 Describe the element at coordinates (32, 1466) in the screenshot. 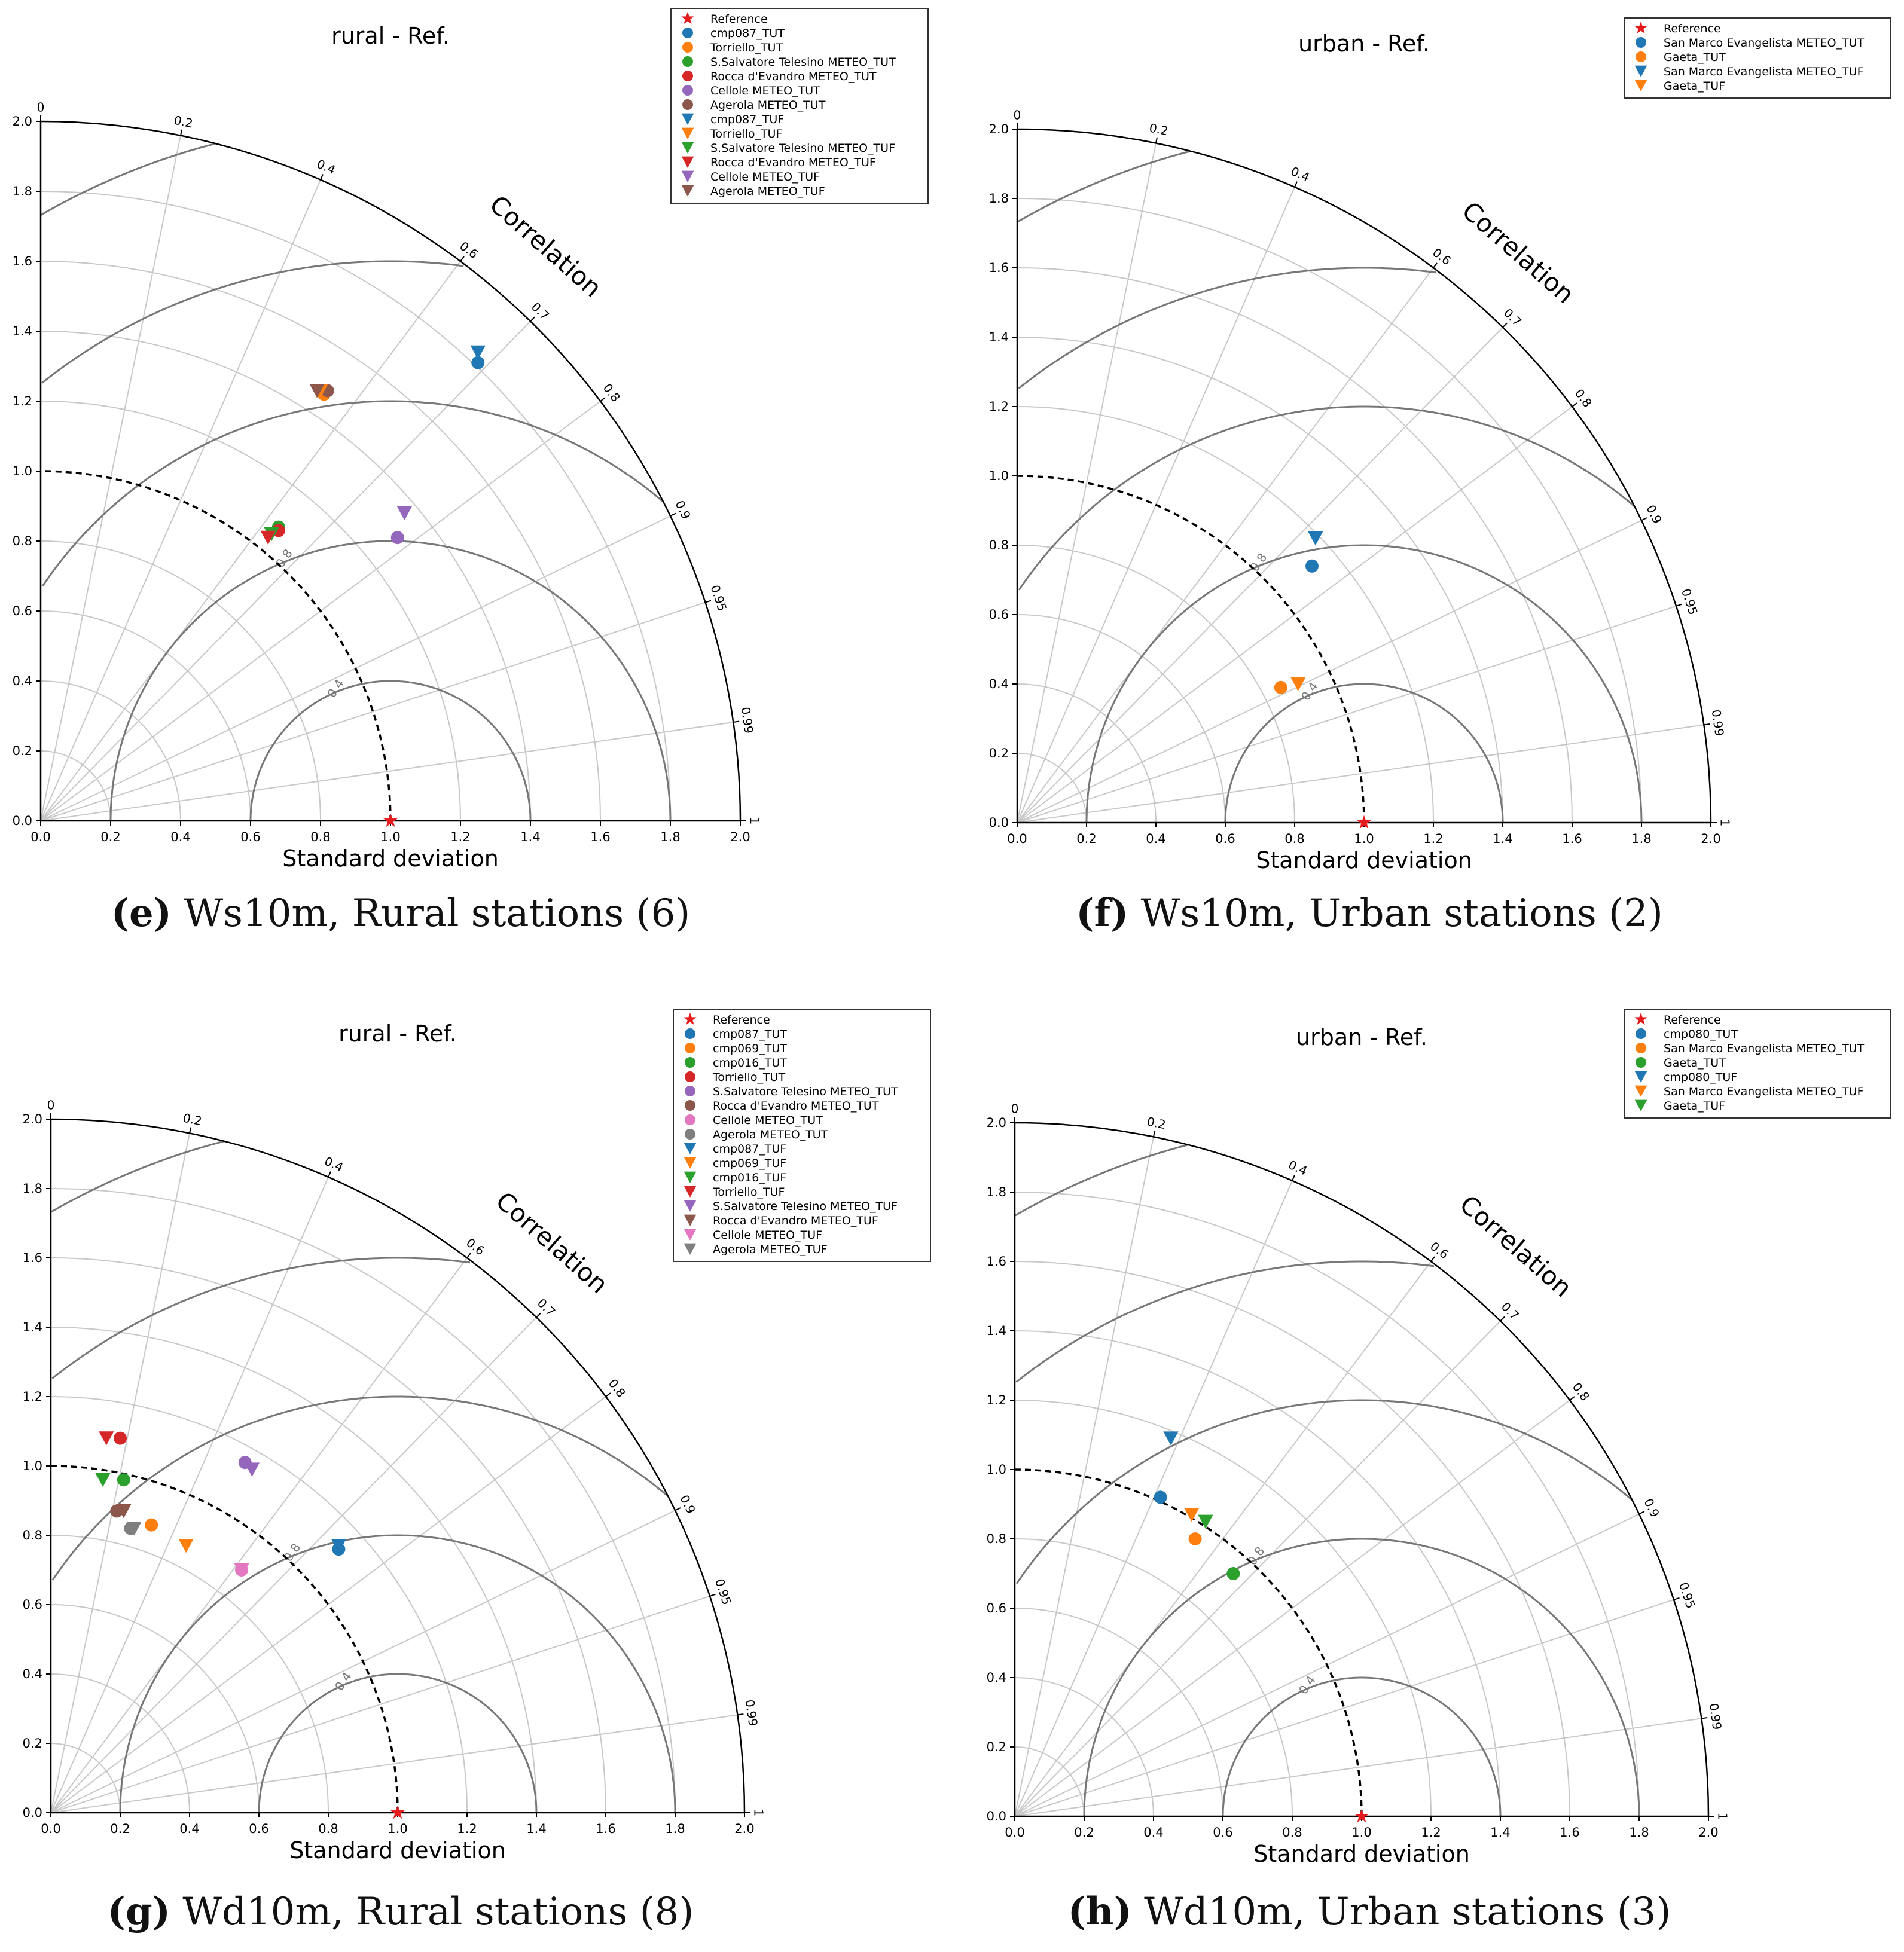

I see `y-tick-label: 1.0` at that location.